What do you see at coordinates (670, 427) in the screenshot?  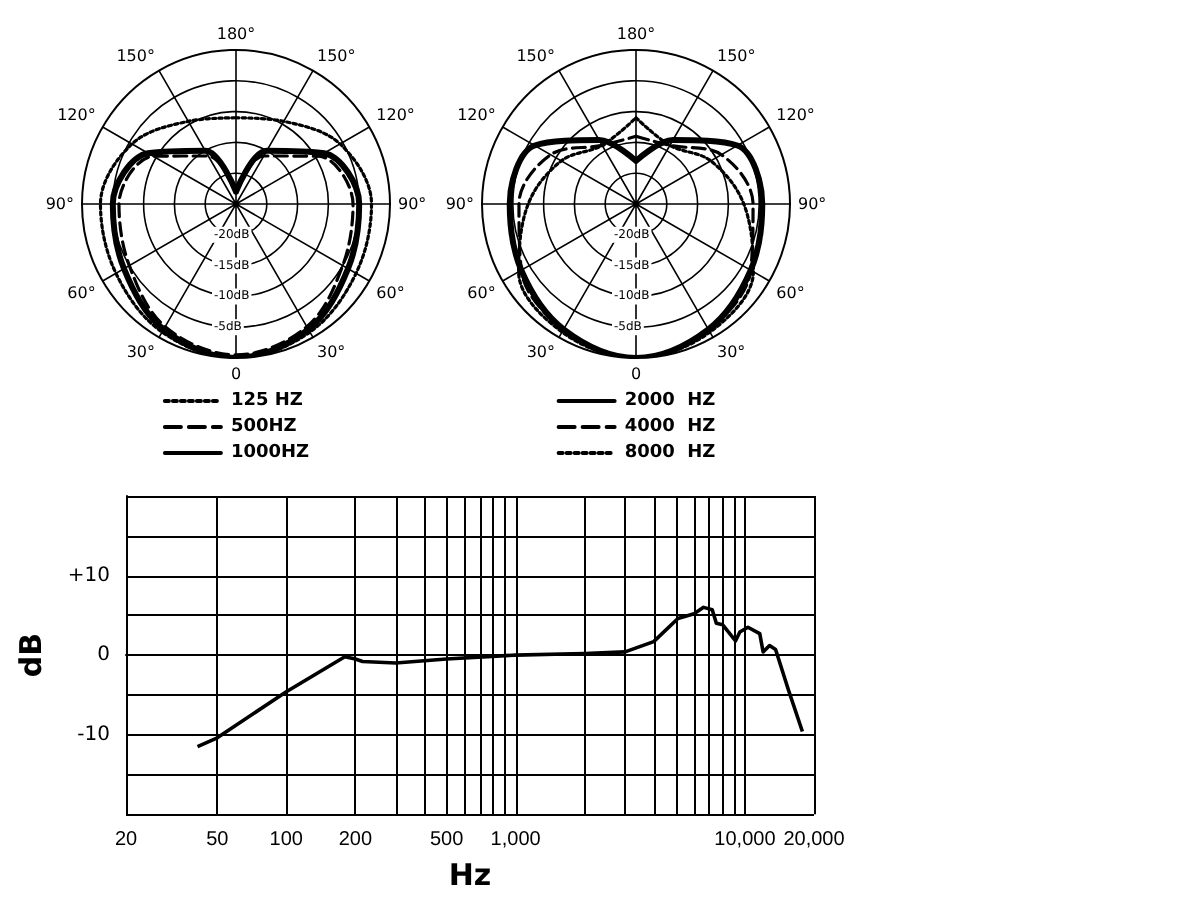 I see `legend-label: 4000 HZ` at bounding box center [670, 427].